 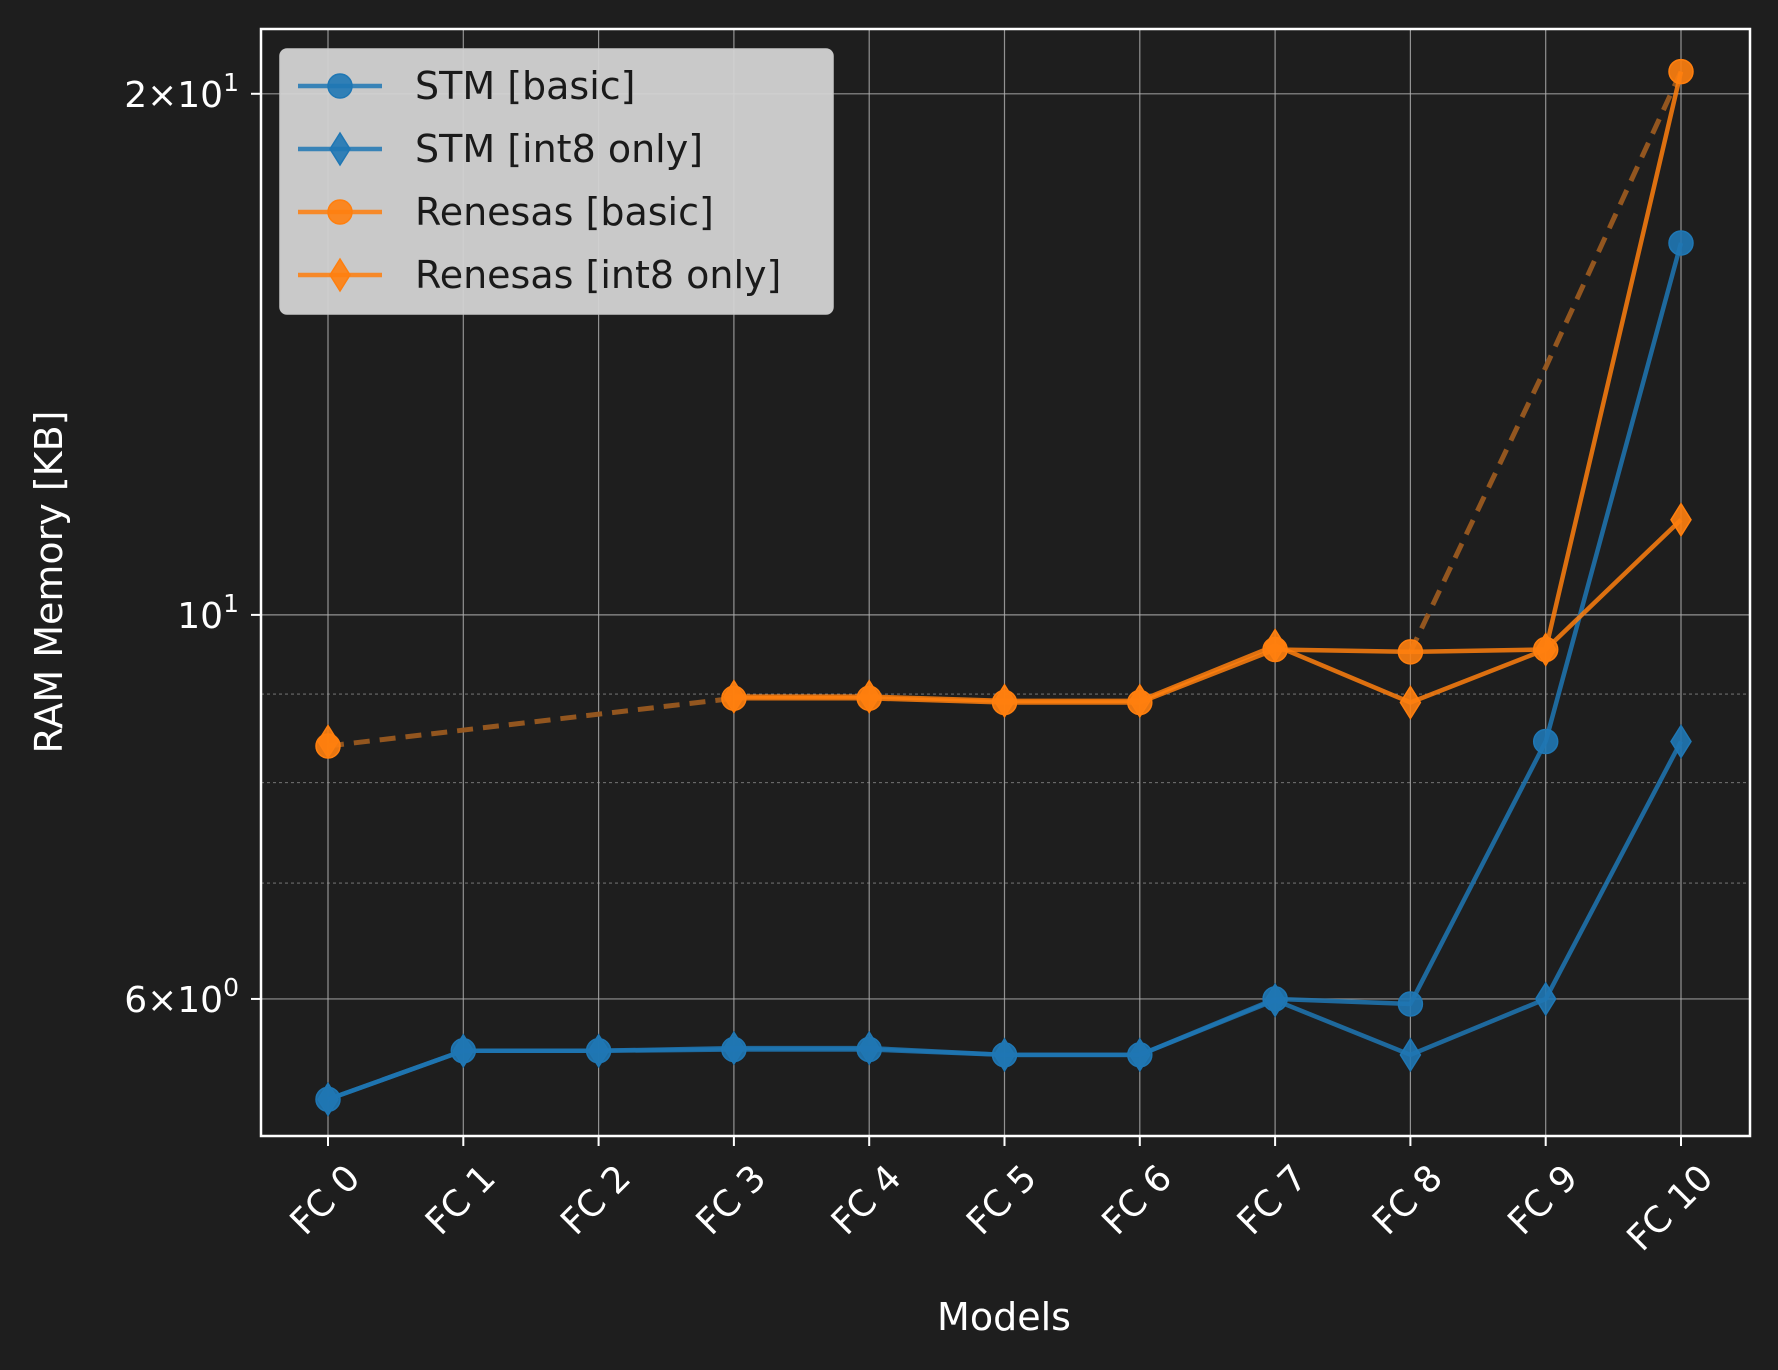 What do you see at coordinates (564, 212) in the screenshot?
I see `legend-label: Renesas [basic]` at bounding box center [564, 212].